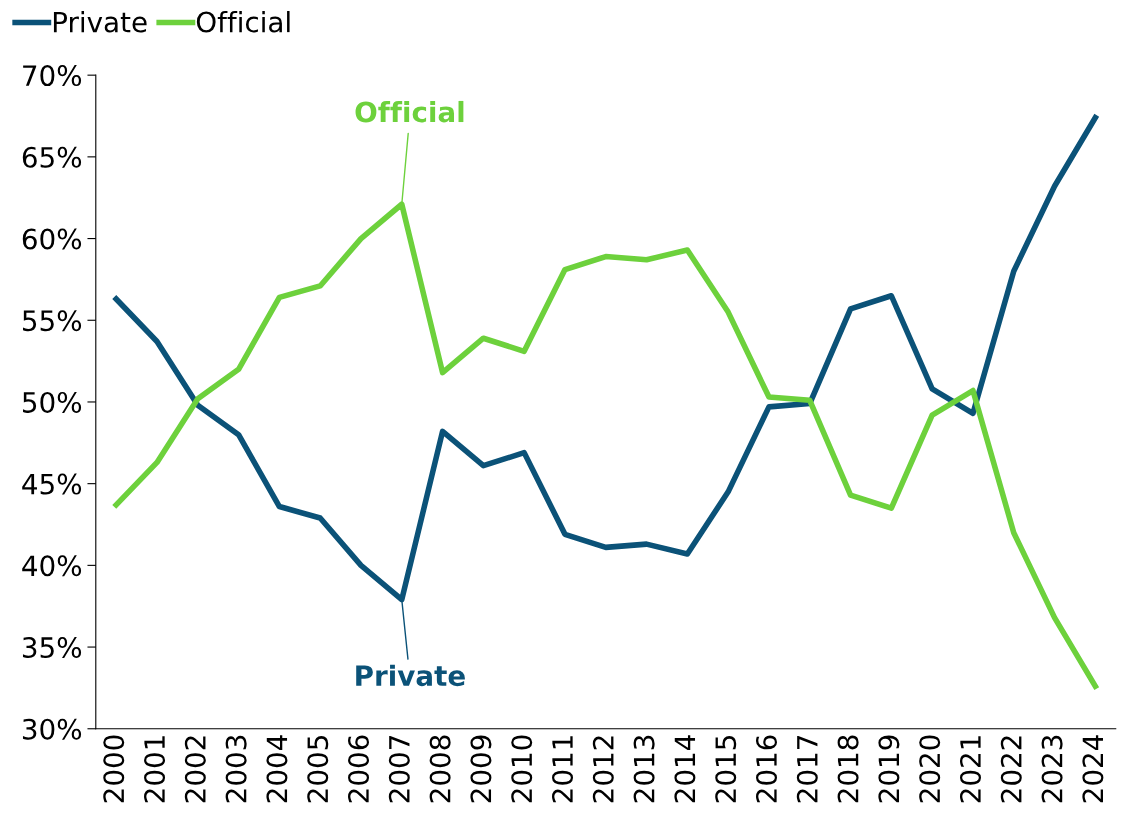 Image resolution: width=1127 pixels, height=817 pixels. I want to click on x-tick-label: 2018, so click(848, 769).